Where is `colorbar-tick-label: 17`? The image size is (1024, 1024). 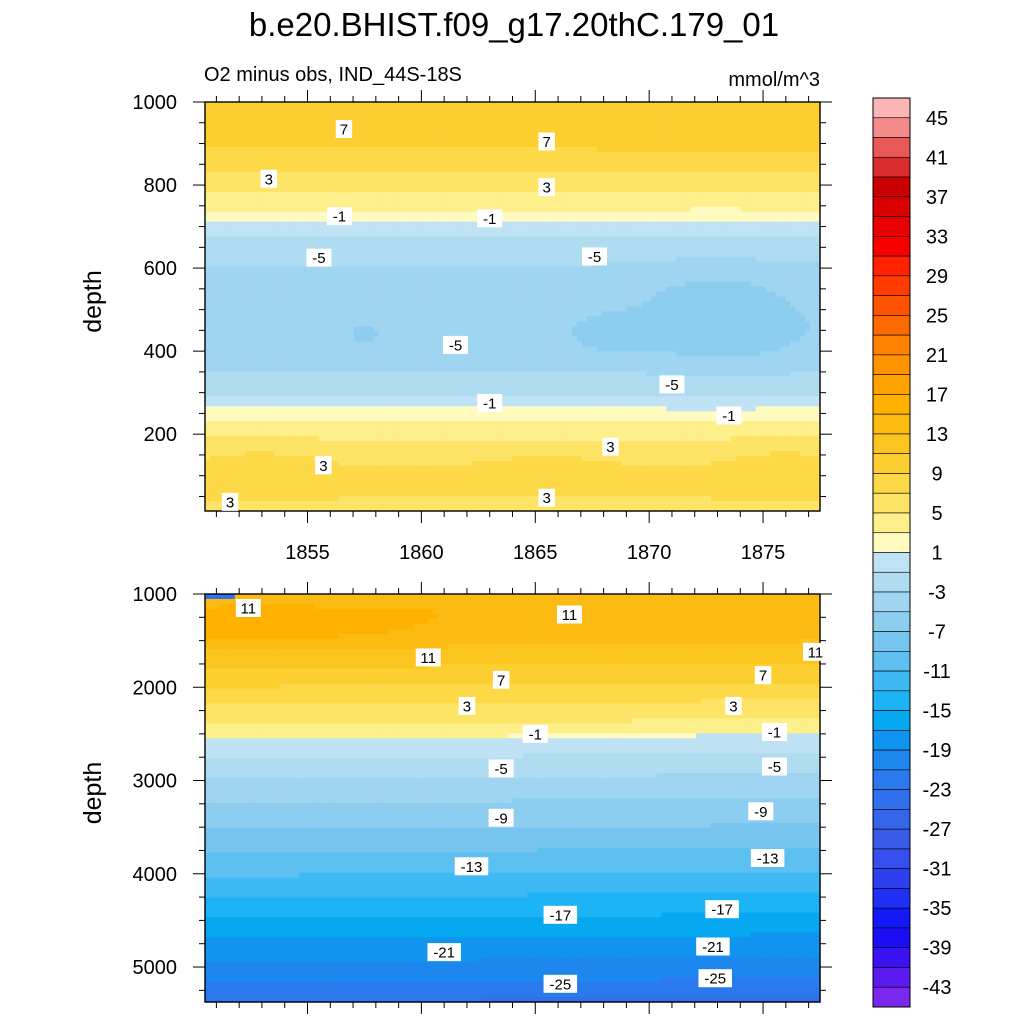
colorbar-tick-label: 17 is located at coordinates (937, 395).